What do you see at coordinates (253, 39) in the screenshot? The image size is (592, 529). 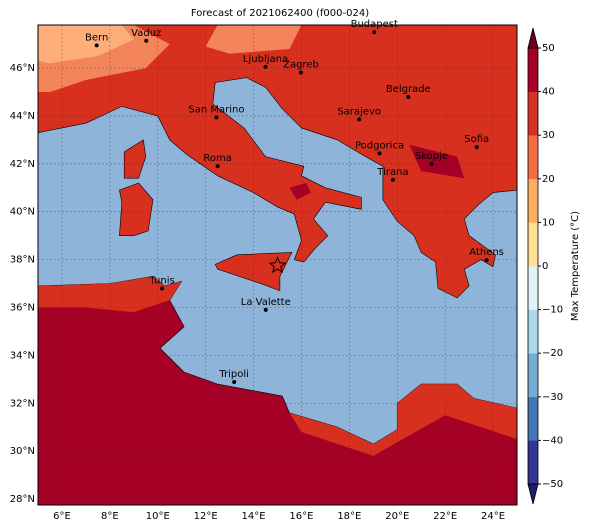 I see `east-alps` at bounding box center [253, 39].